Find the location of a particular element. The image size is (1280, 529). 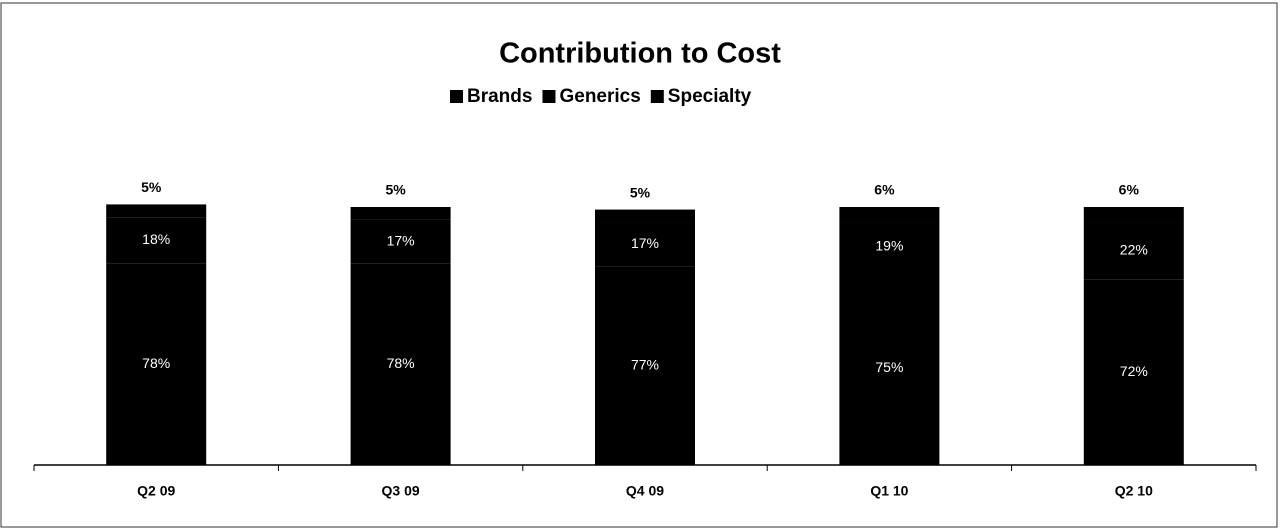

x-tick-label: Q4 09 is located at coordinates (645, 491).